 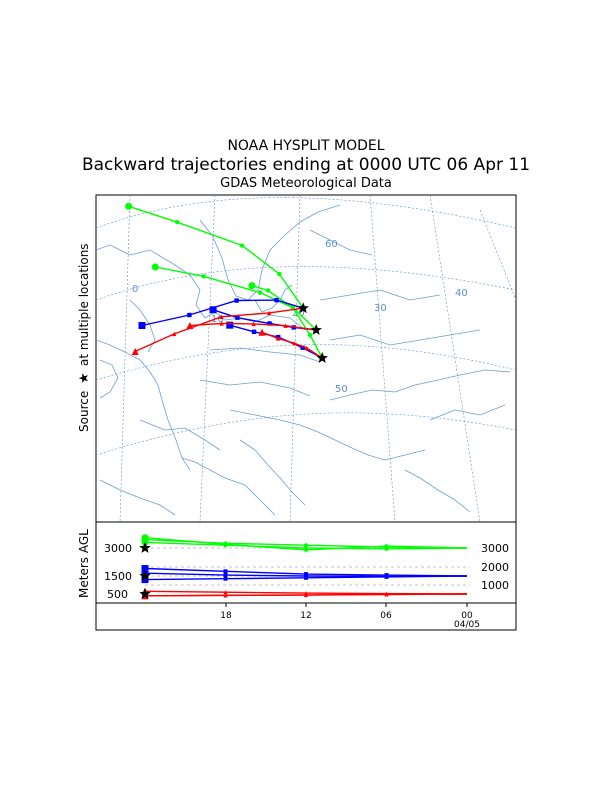 What do you see at coordinates (495, 585) in the screenshot?
I see `profile-right-tick-1000: 1000` at bounding box center [495, 585].